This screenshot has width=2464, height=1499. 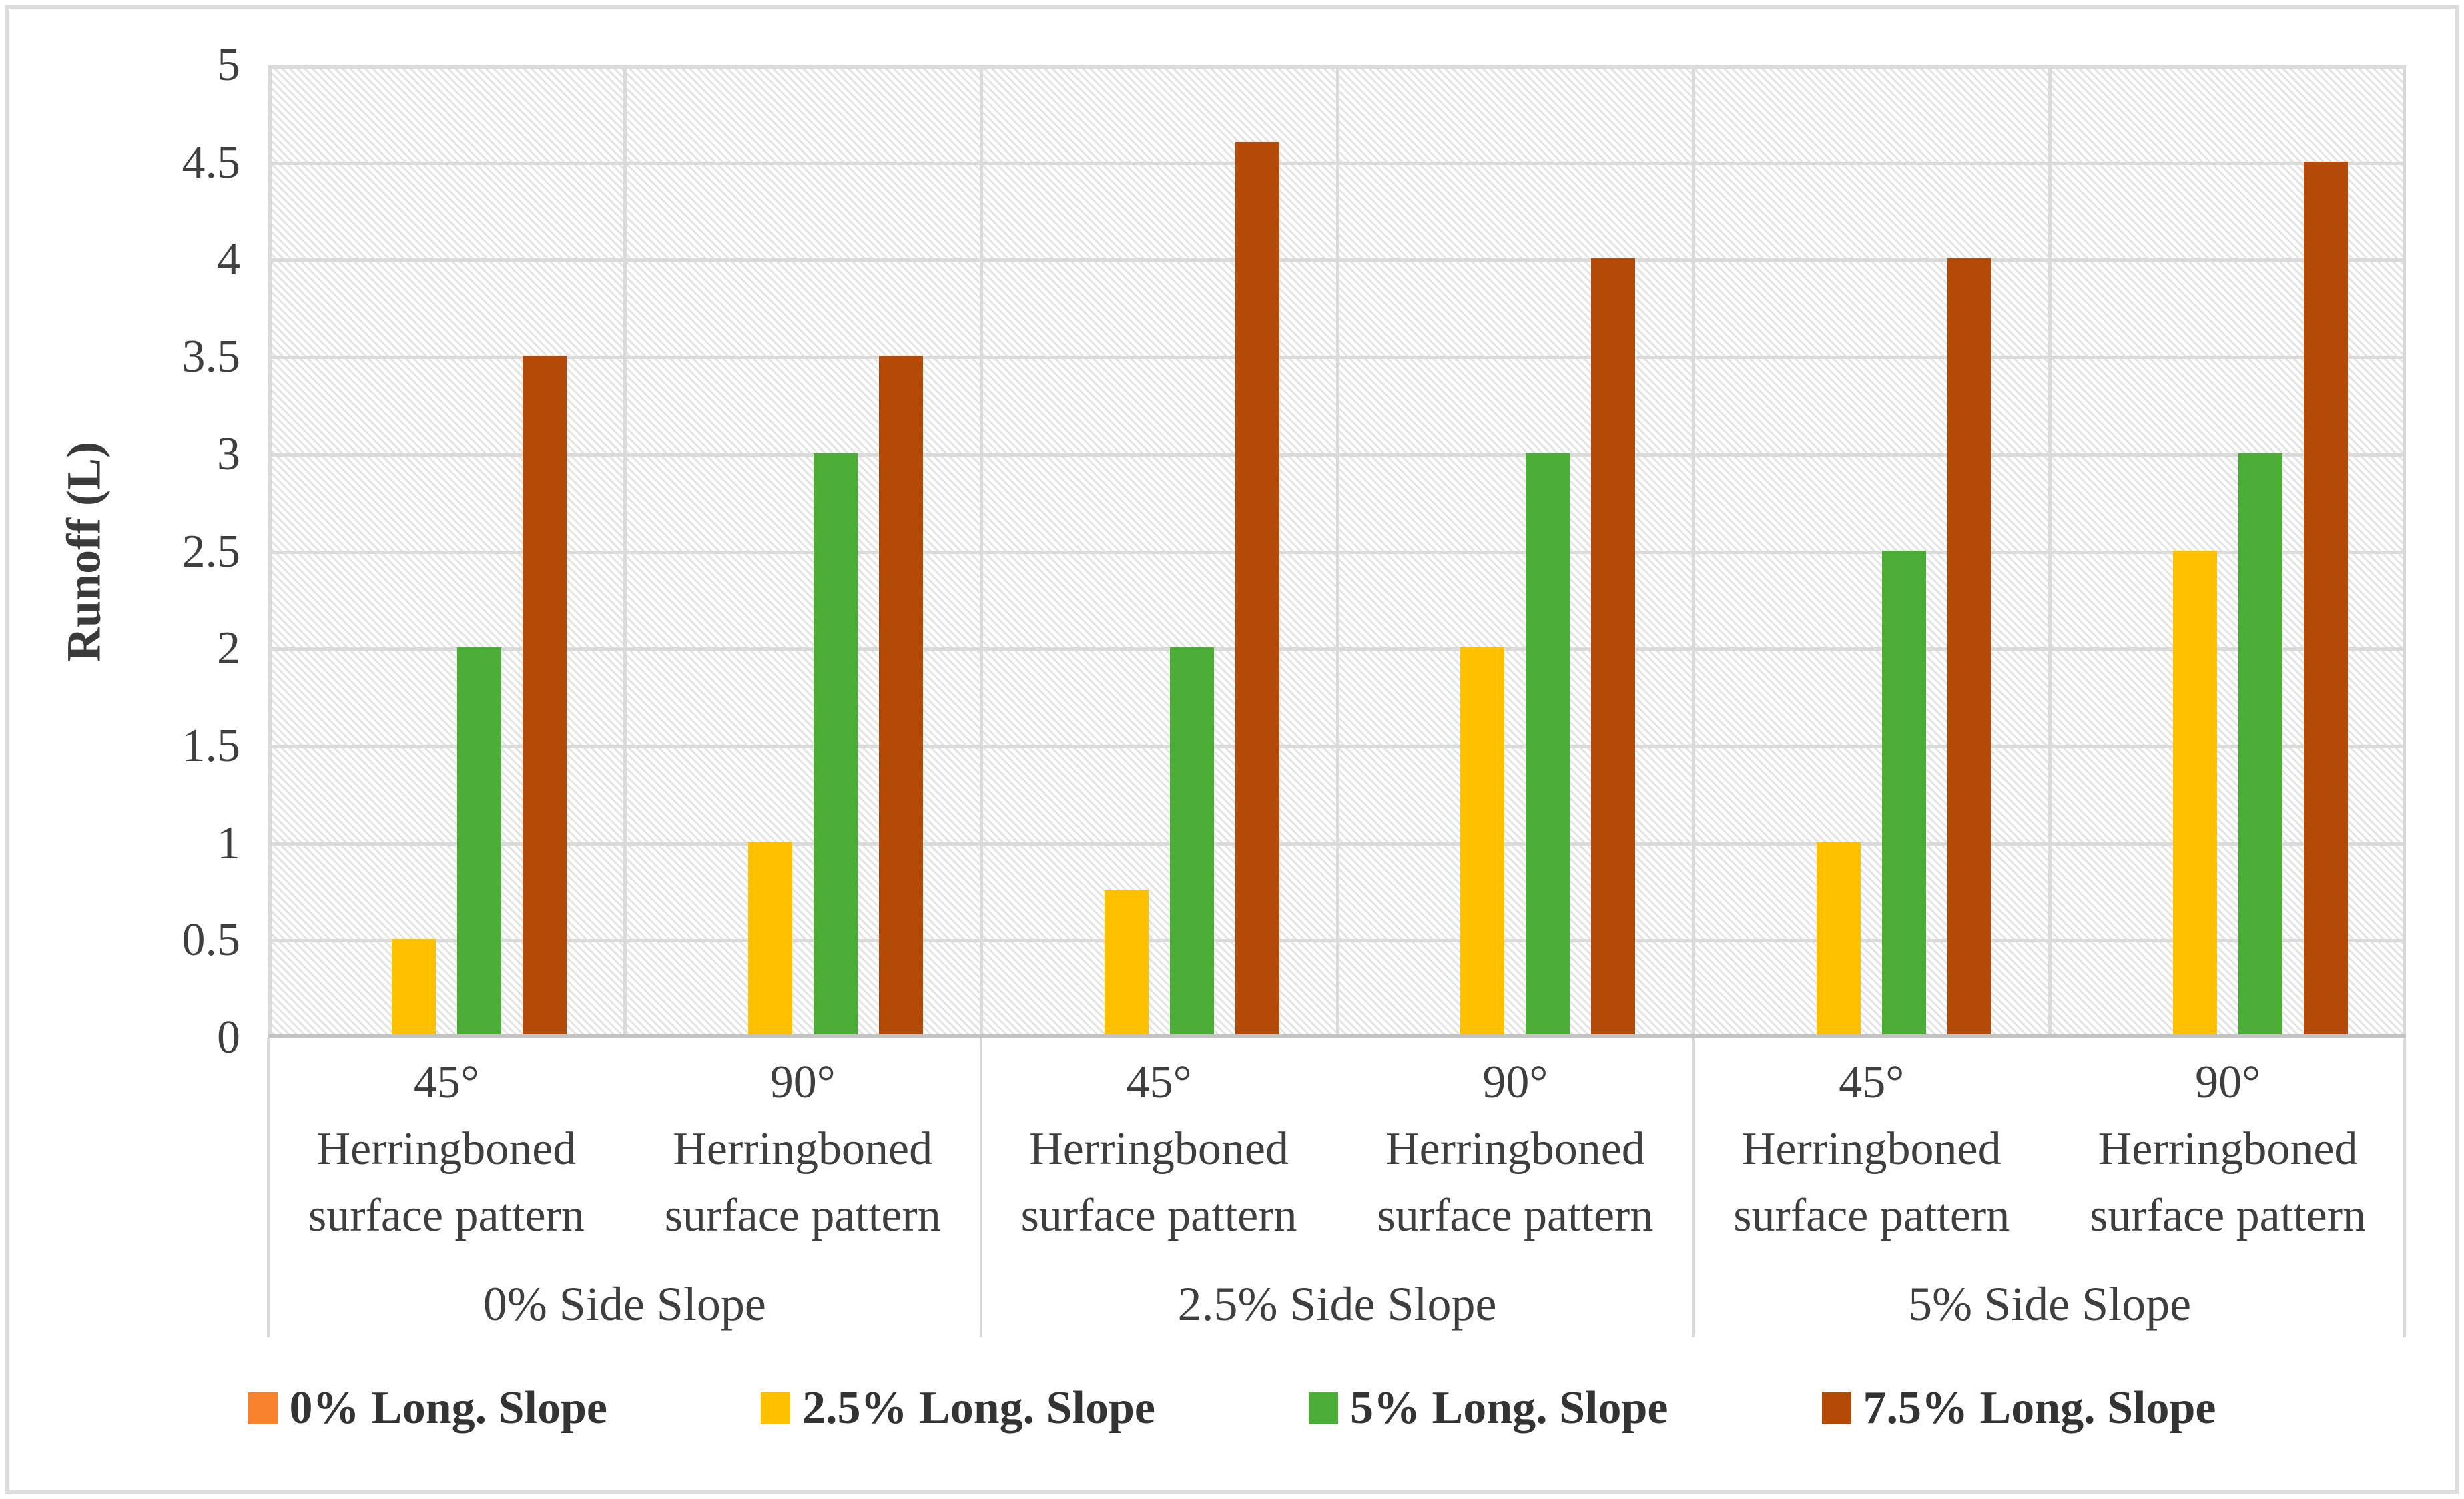 I want to click on bar-5-long.-slope-cat5, so click(x=1904, y=793).